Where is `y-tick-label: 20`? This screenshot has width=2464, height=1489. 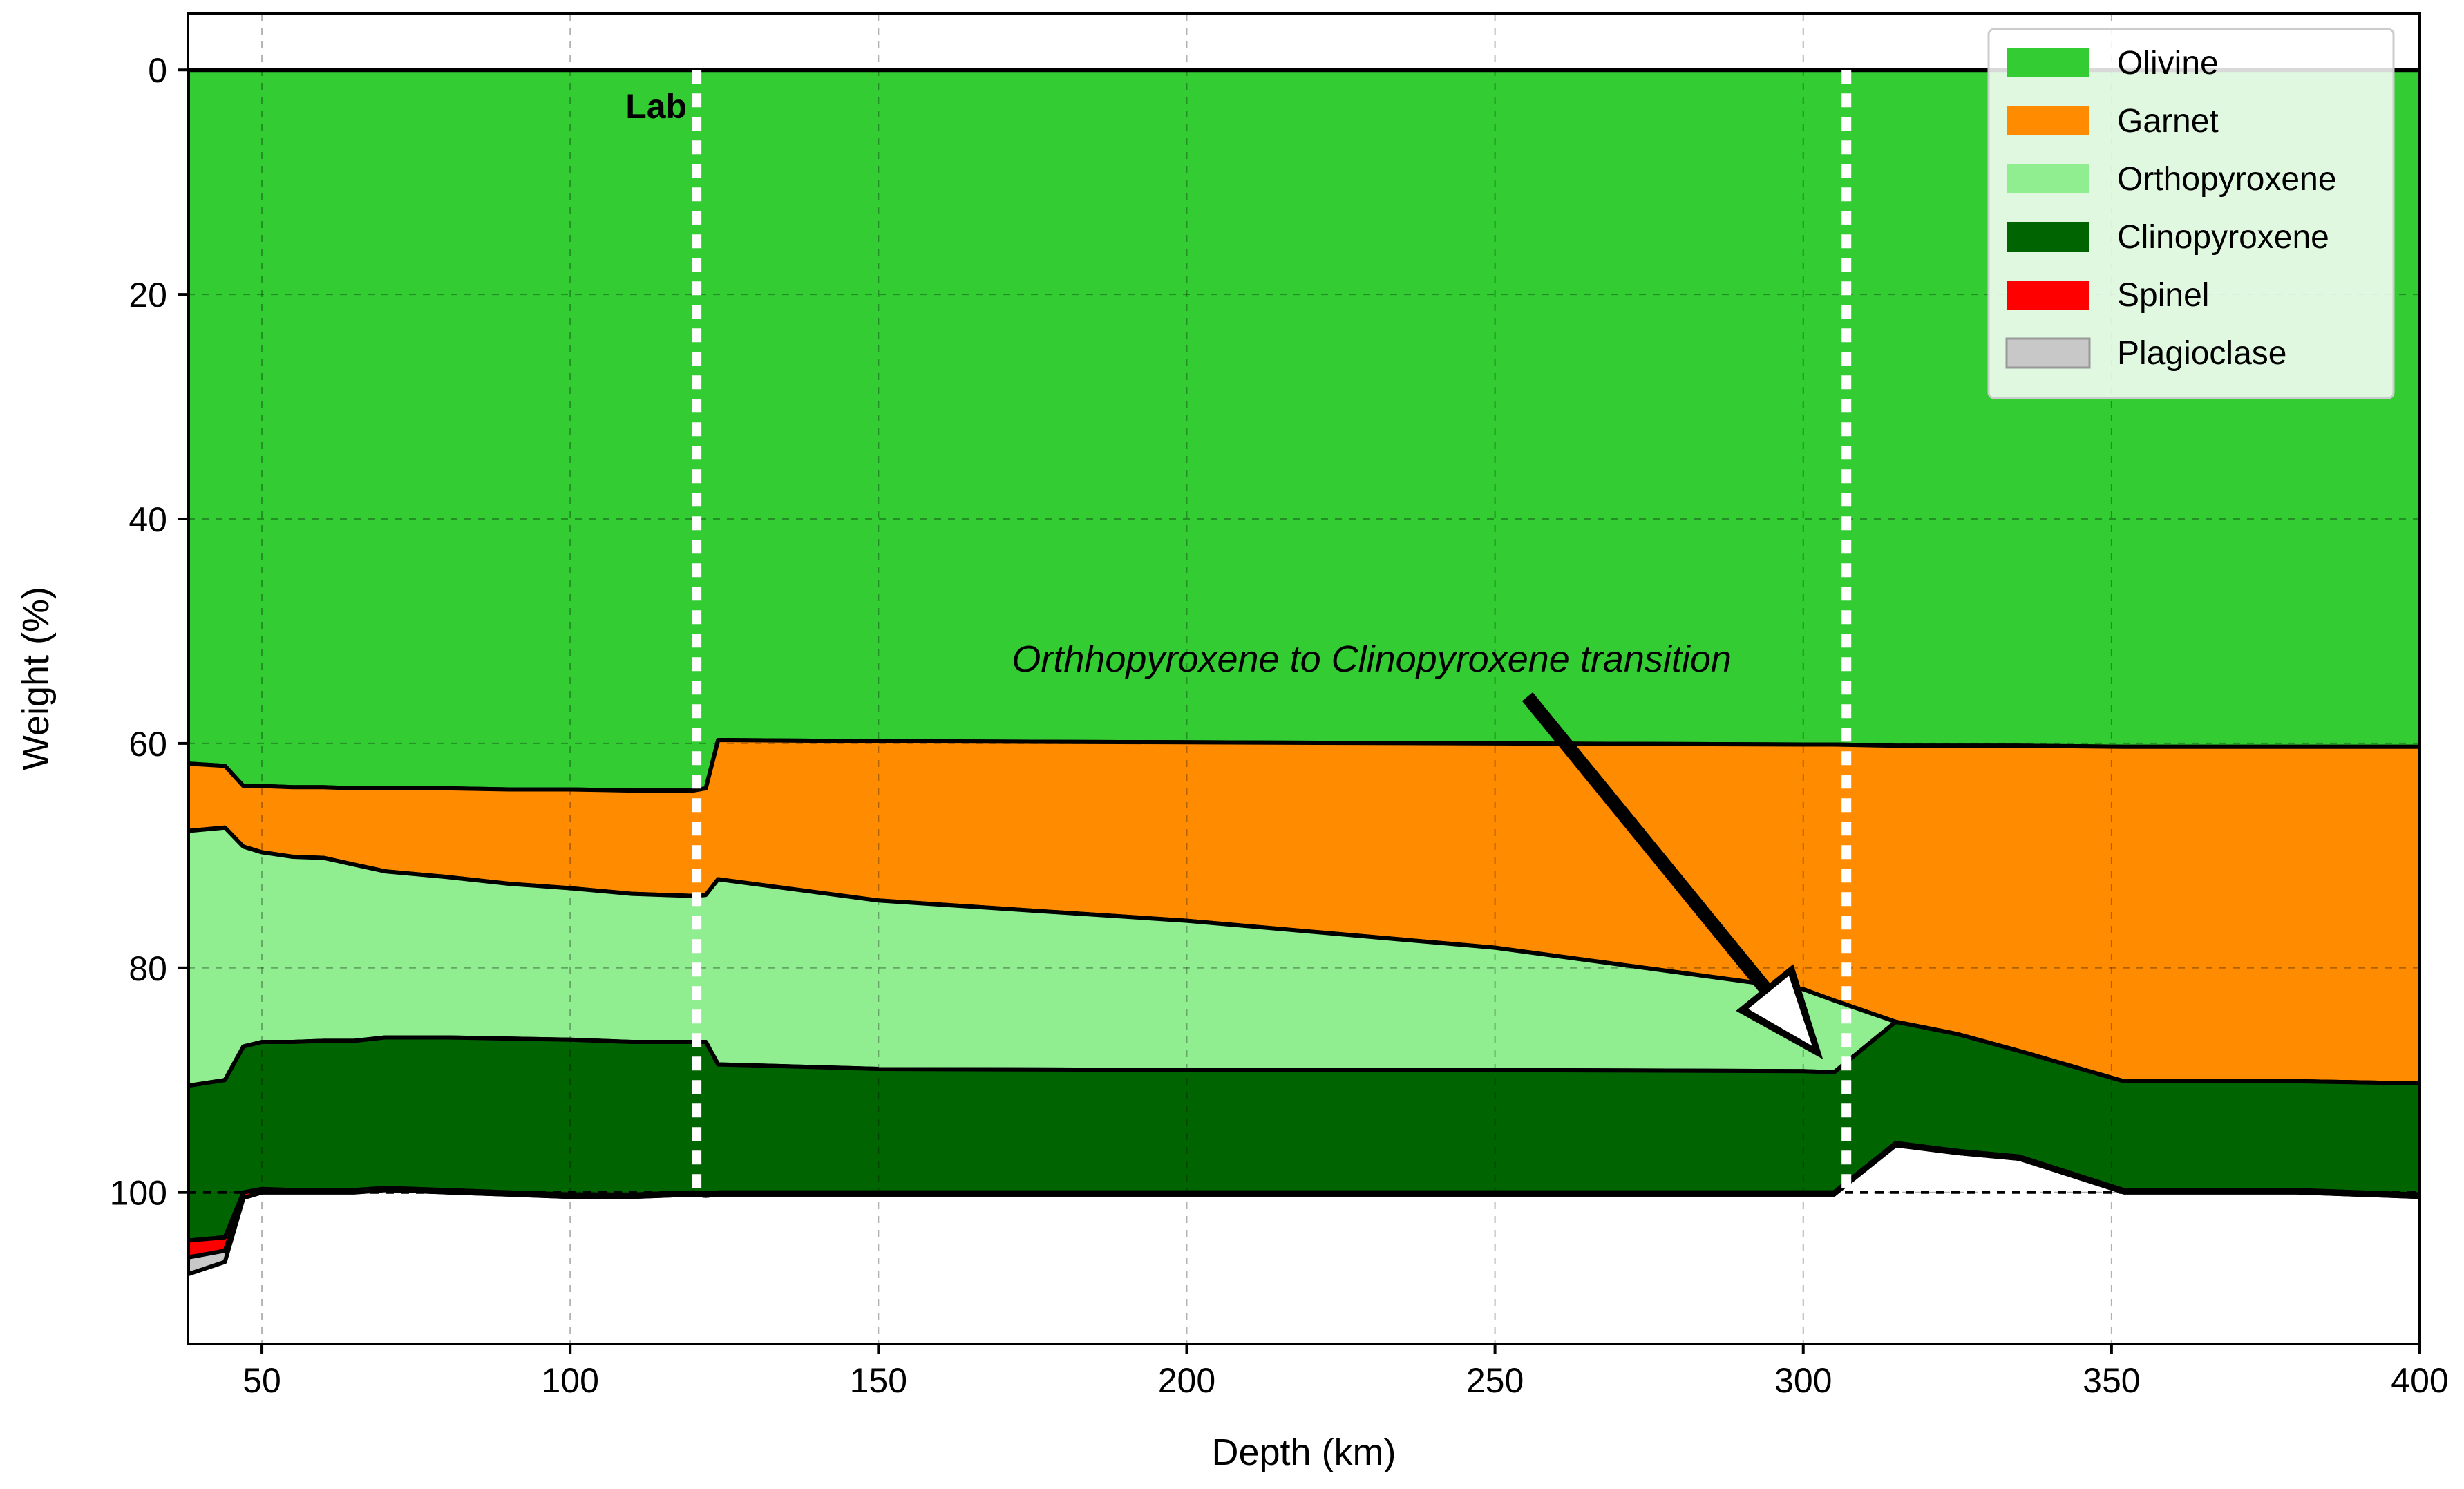
y-tick-label: 20 is located at coordinates (148, 295).